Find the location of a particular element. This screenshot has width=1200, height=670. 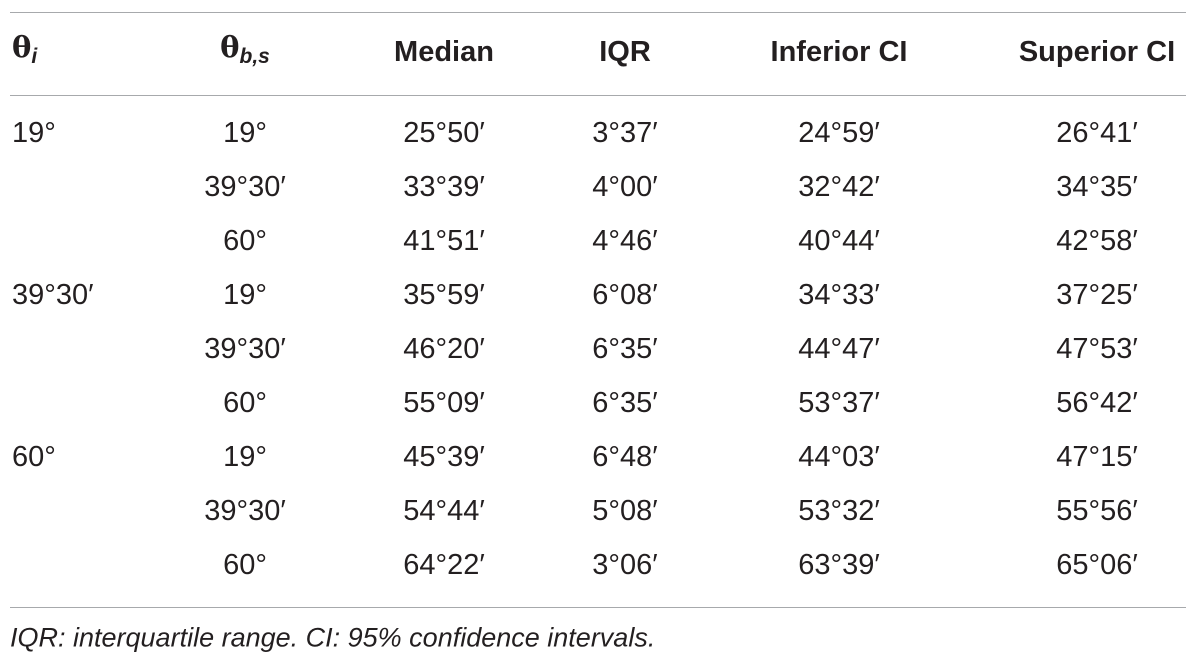

header-cell: θb,s is located at coordinates (245, 52).